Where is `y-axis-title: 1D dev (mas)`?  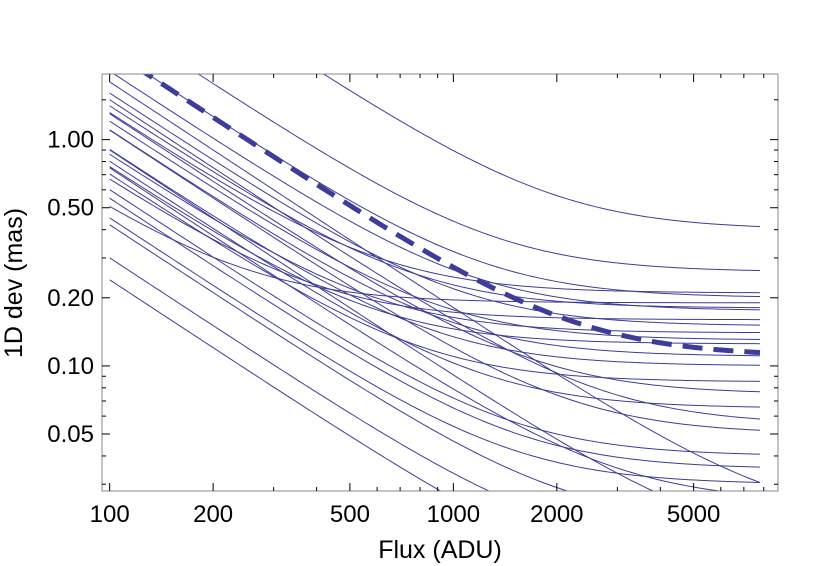 y-axis-title: 1D dev (mas) is located at coordinates (14, 283).